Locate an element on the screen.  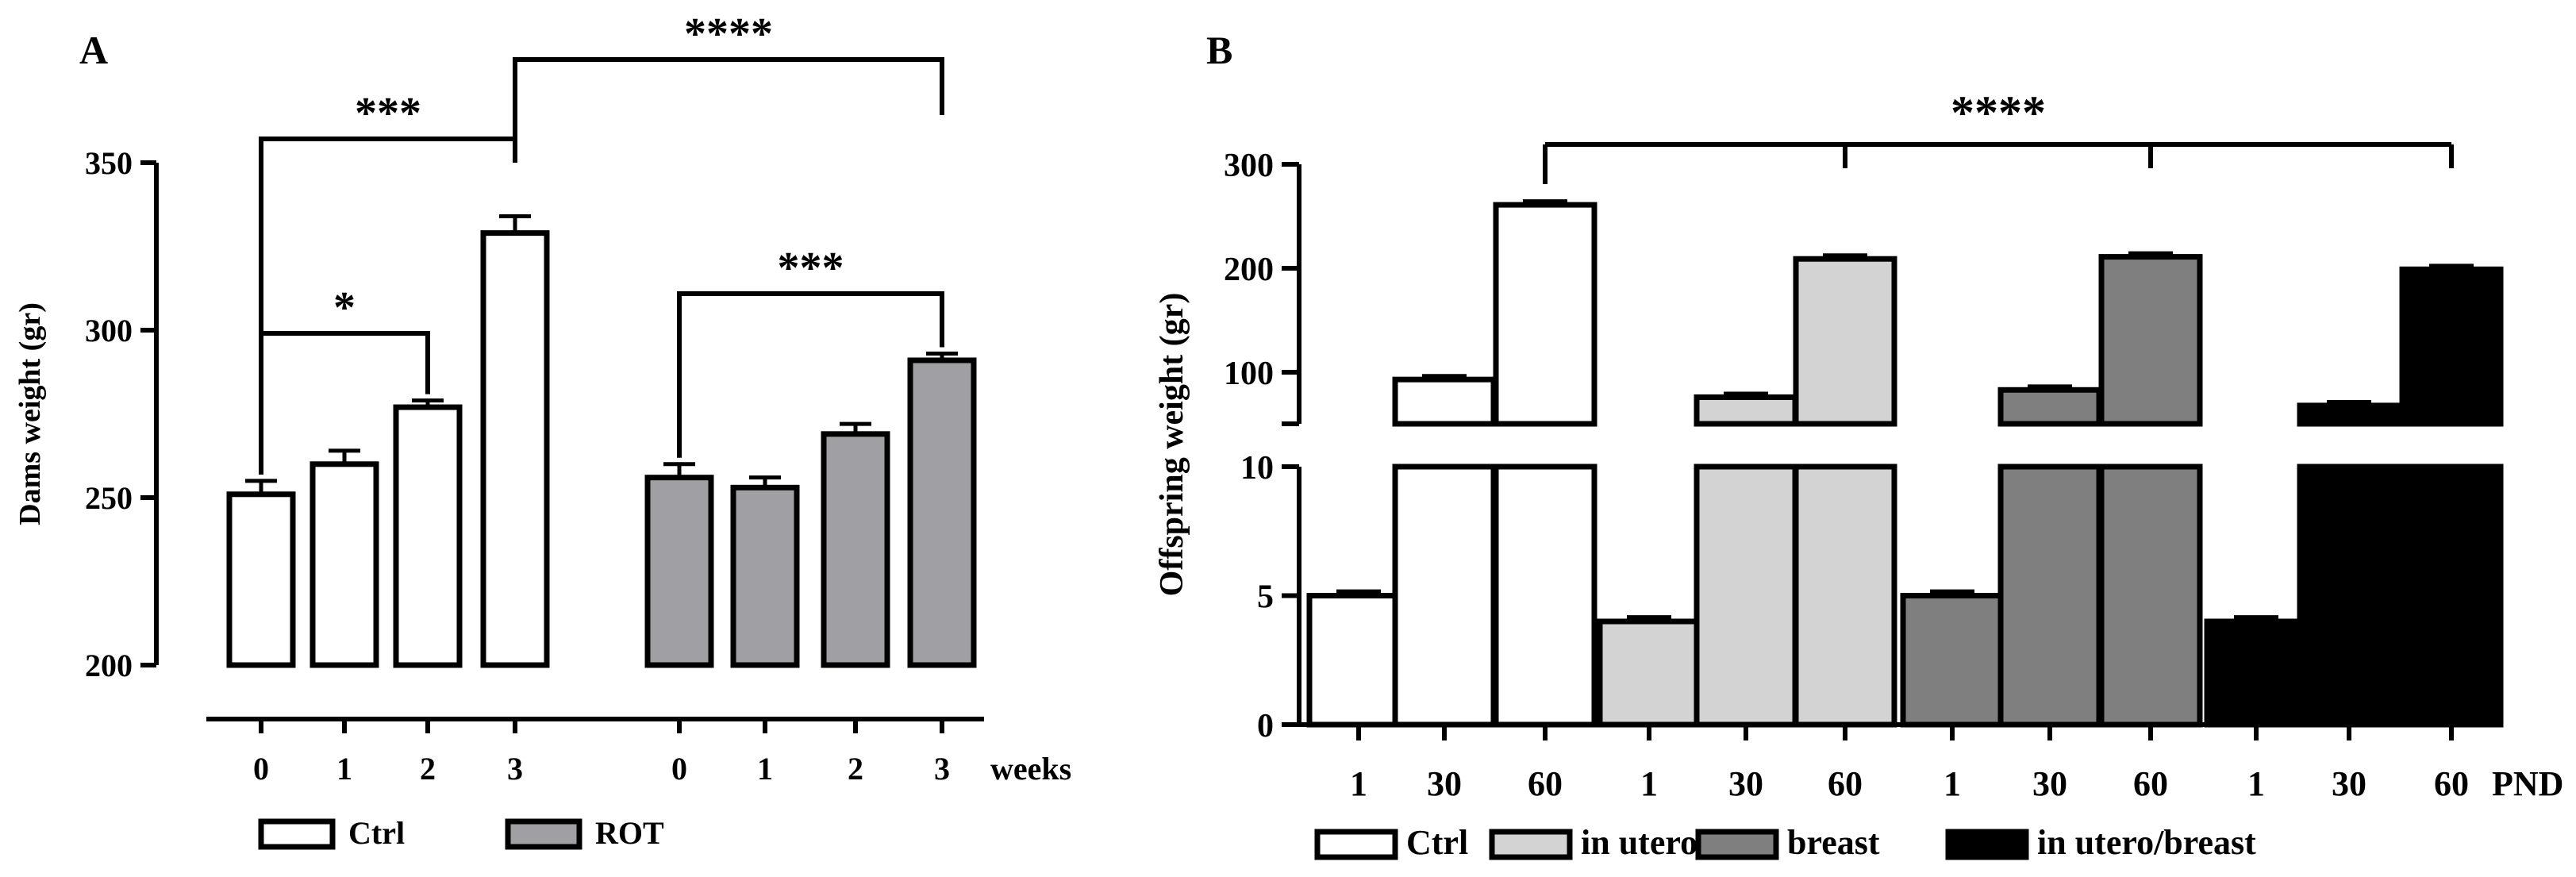
bar-in-utero-breast-pnd-60-upper is located at coordinates (2451, 346).